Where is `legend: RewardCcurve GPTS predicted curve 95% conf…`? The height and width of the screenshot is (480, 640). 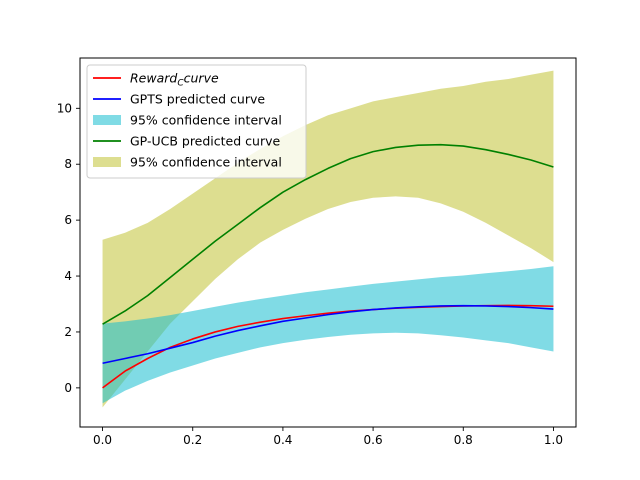 legend: RewardCcurve GPTS predicted curve 95% conf… is located at coordinates (196, 121).